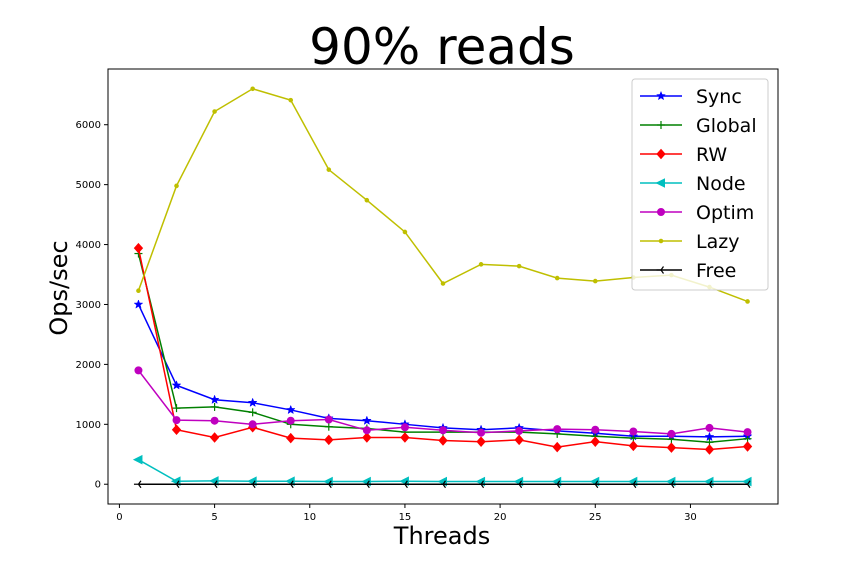  Describe the element at coordinates (725, 213) in the screenshot. I see `legend-label-optim: Optim` at that location.